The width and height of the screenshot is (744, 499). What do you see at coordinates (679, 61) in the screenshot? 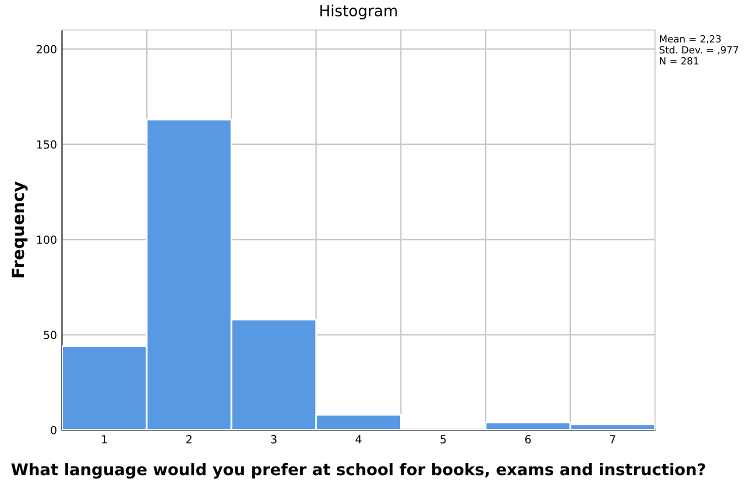
I see `text: N = 281` at bounding box center [679, 61].